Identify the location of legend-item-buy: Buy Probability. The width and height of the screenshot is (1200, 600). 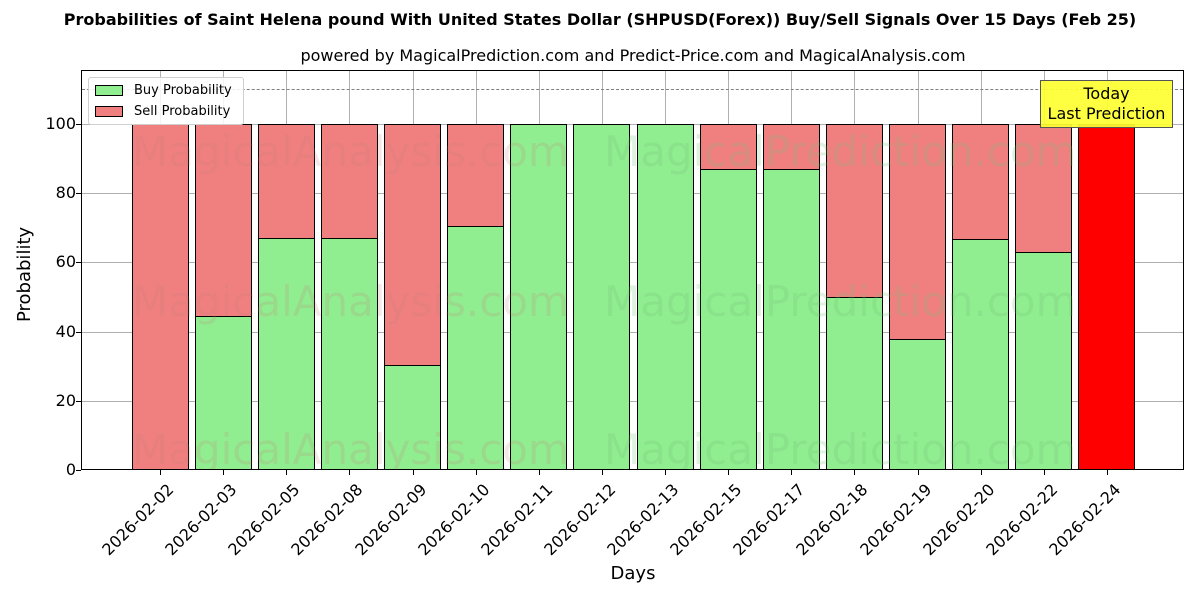
(163, 90).